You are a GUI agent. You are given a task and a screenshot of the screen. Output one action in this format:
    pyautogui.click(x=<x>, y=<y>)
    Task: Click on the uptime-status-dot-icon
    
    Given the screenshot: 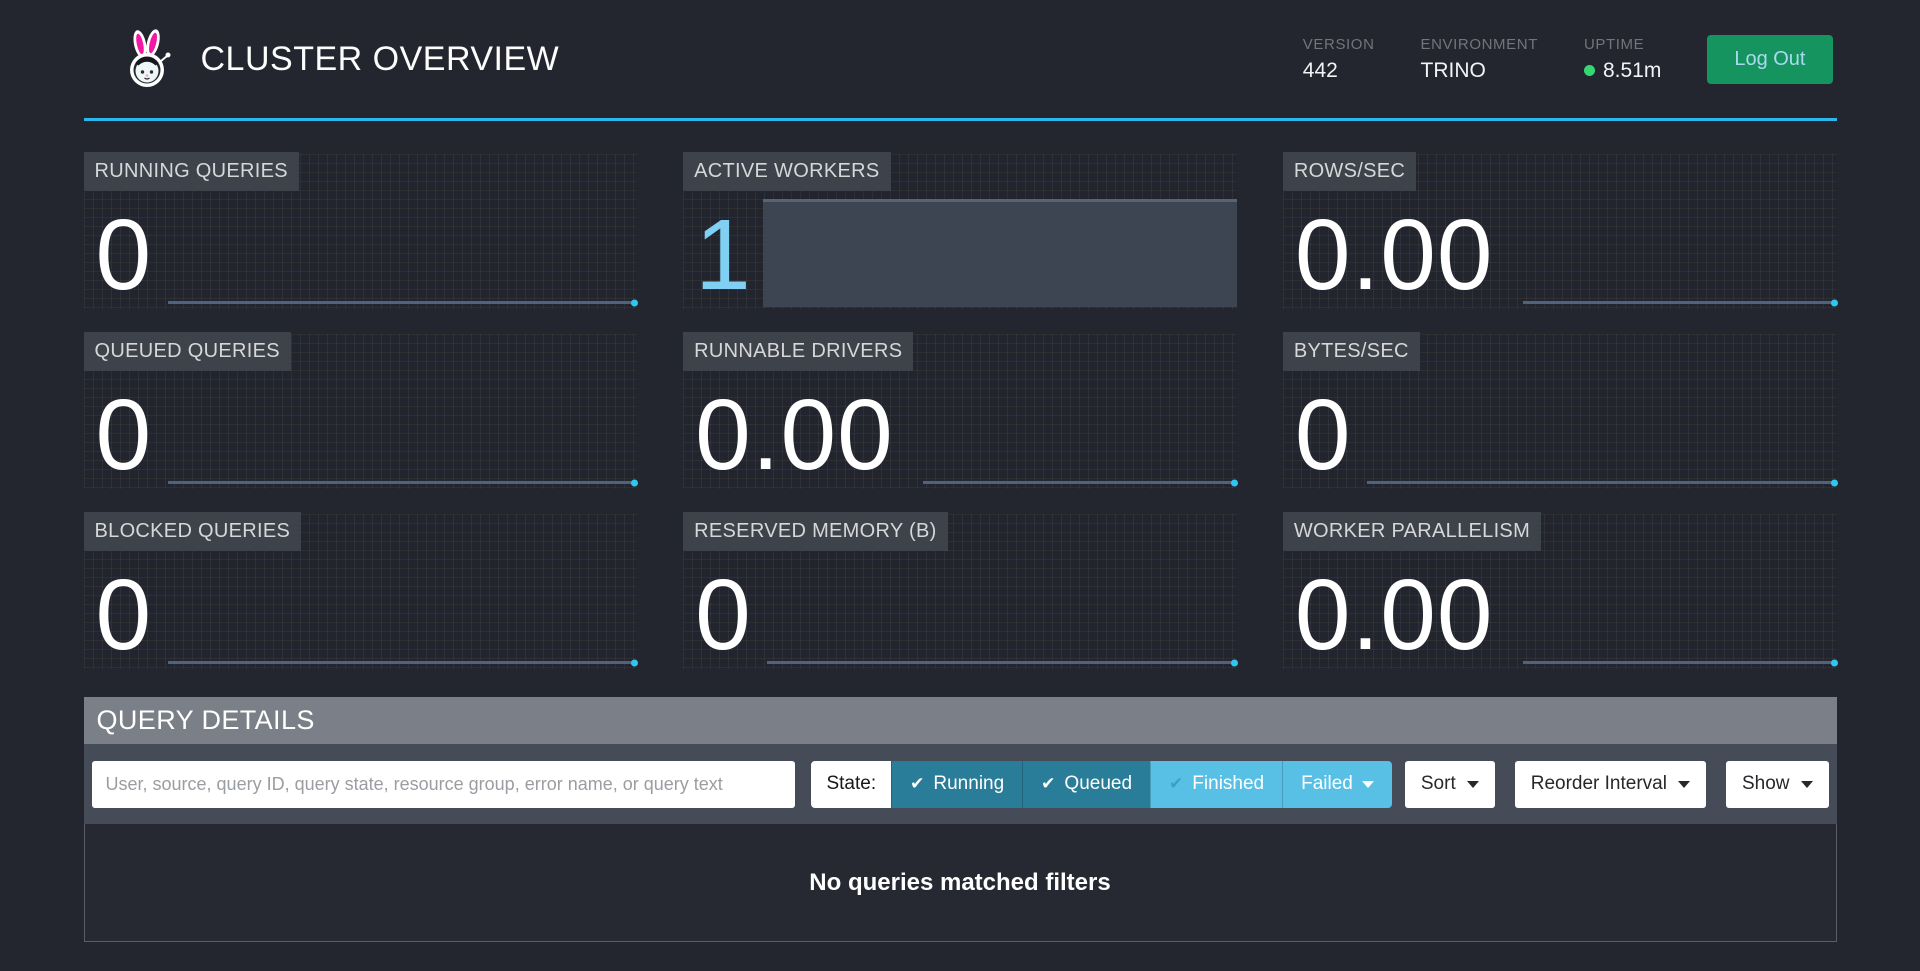 What is the action you would take?
    pyautogui.click(x=1589, y=70)
    